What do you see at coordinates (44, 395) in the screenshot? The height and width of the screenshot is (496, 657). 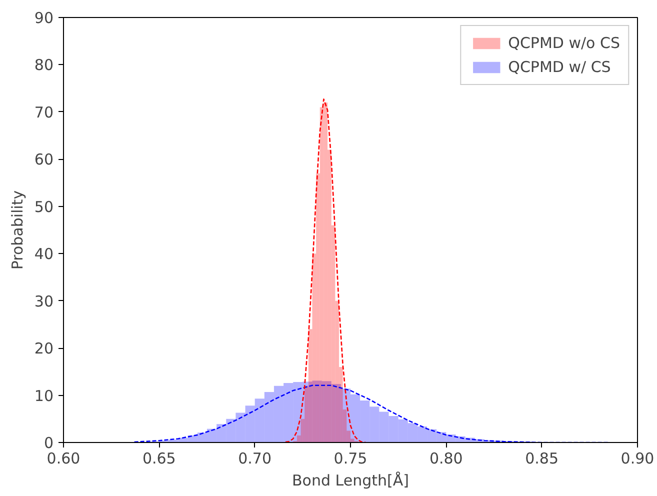 I see `y-tick-label: 10` at bounding box center [44, 395].